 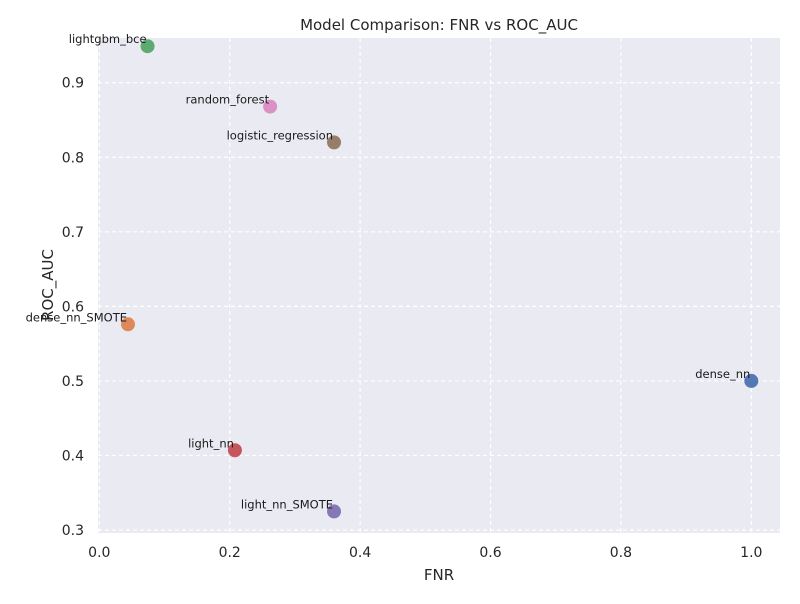 What do you see at coordinates (127, 324) in the screenshot?
I see `data-point-dense-nn-SMOTE` at bounding box center [127, 324].